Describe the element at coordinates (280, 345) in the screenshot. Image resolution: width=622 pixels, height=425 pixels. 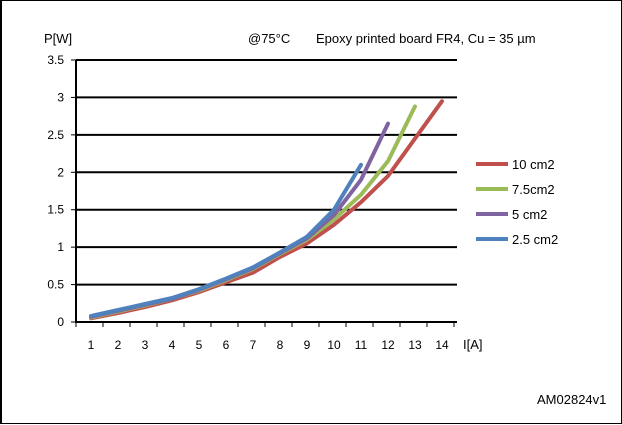
I see `x-tick-label-7: 8` at that location.